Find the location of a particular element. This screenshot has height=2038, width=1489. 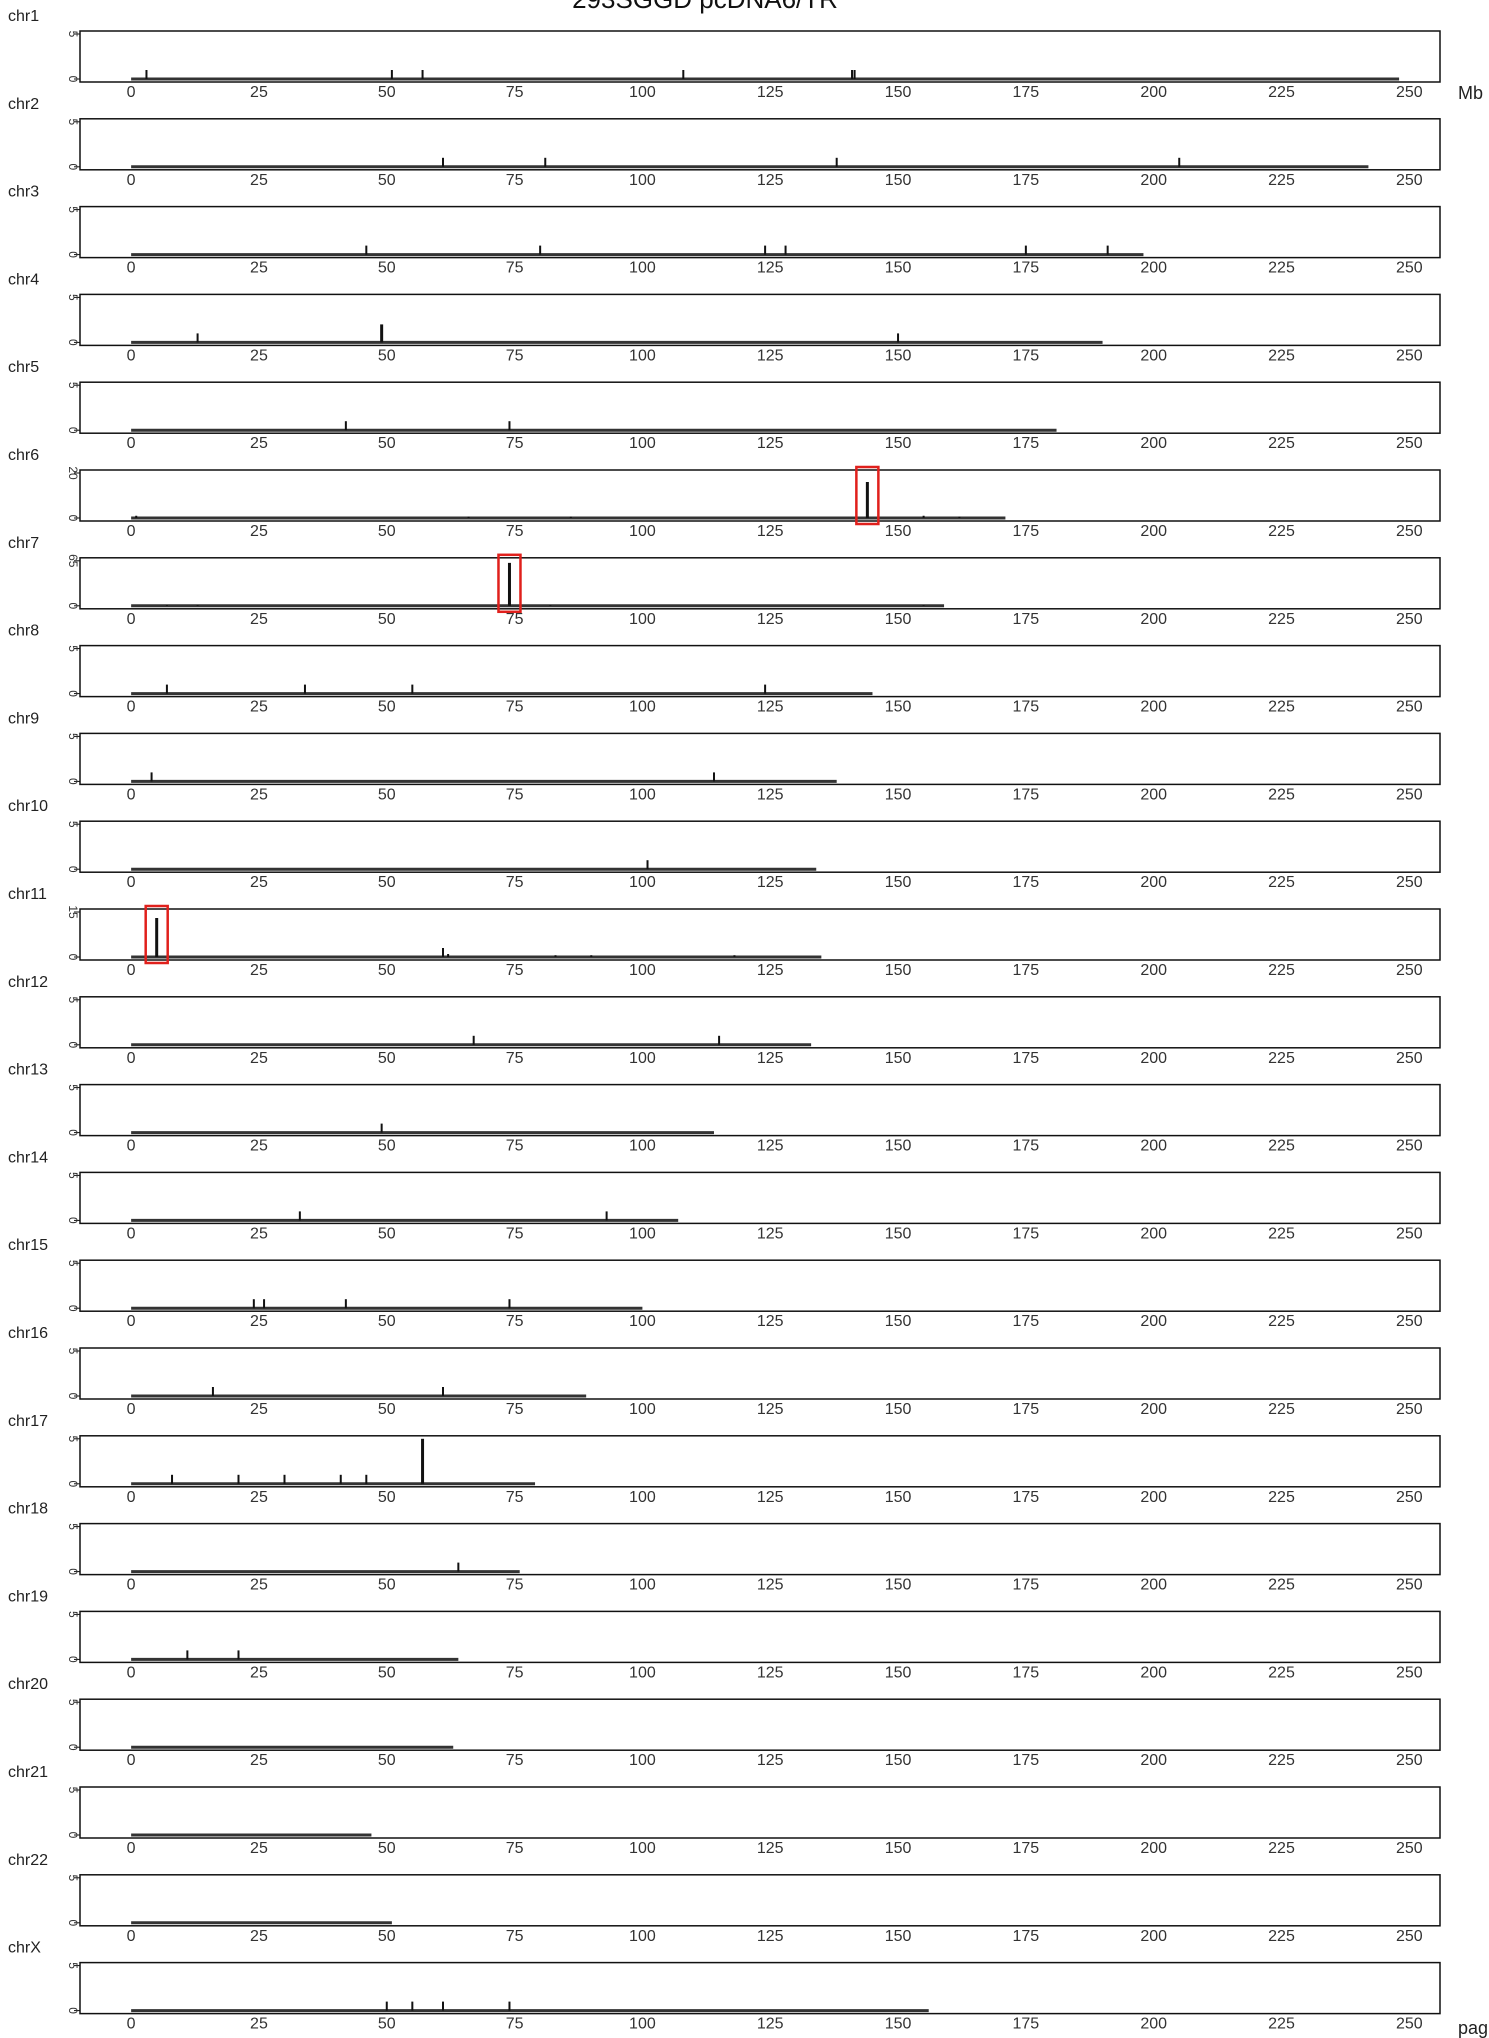

chromosome-label: chr6 is located at coordinates (23, 455).